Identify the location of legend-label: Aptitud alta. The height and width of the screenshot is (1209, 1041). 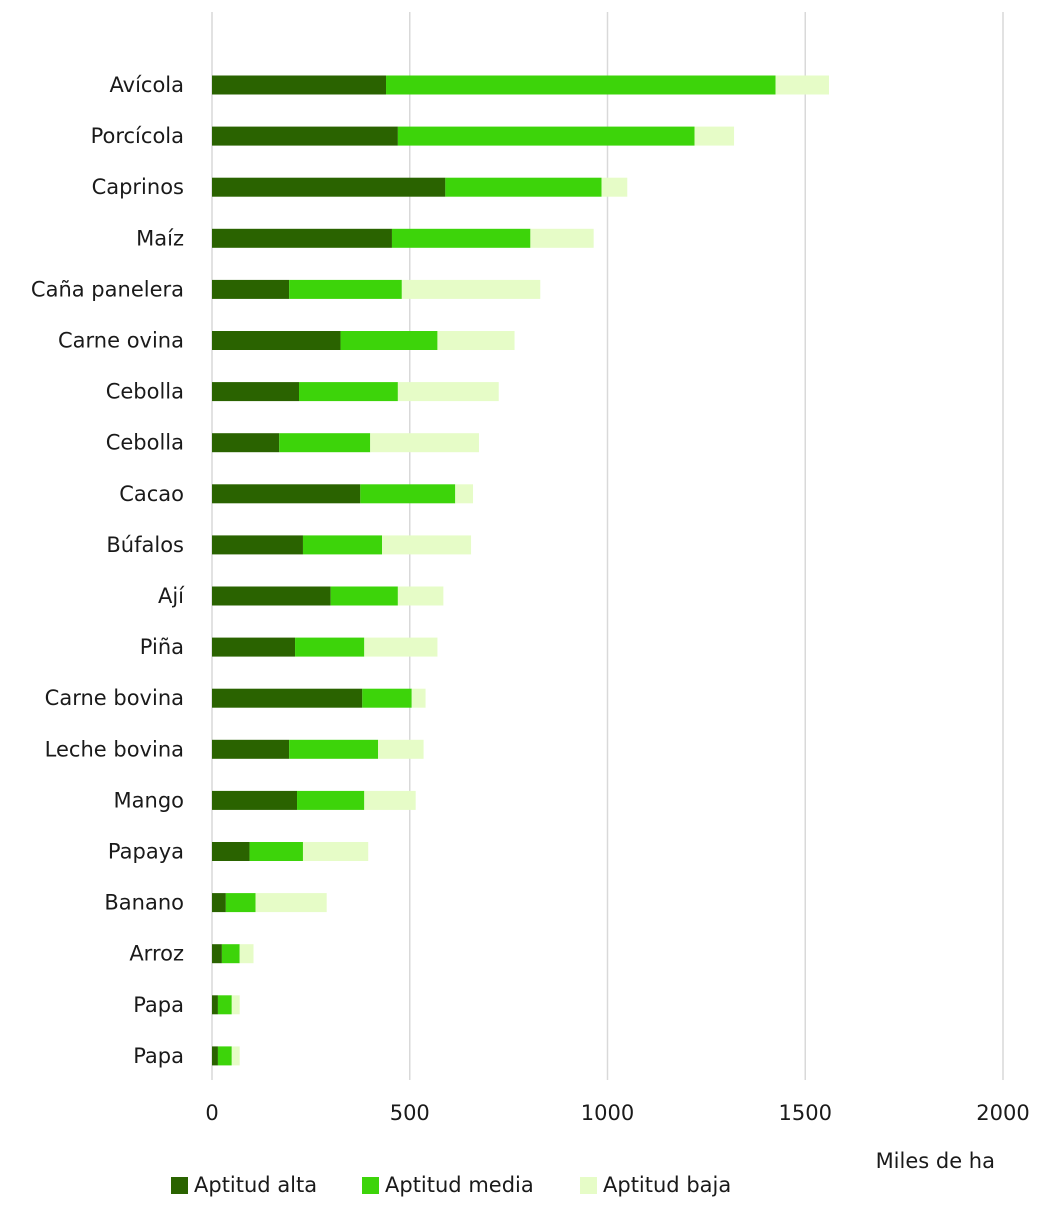
(255, 1185).